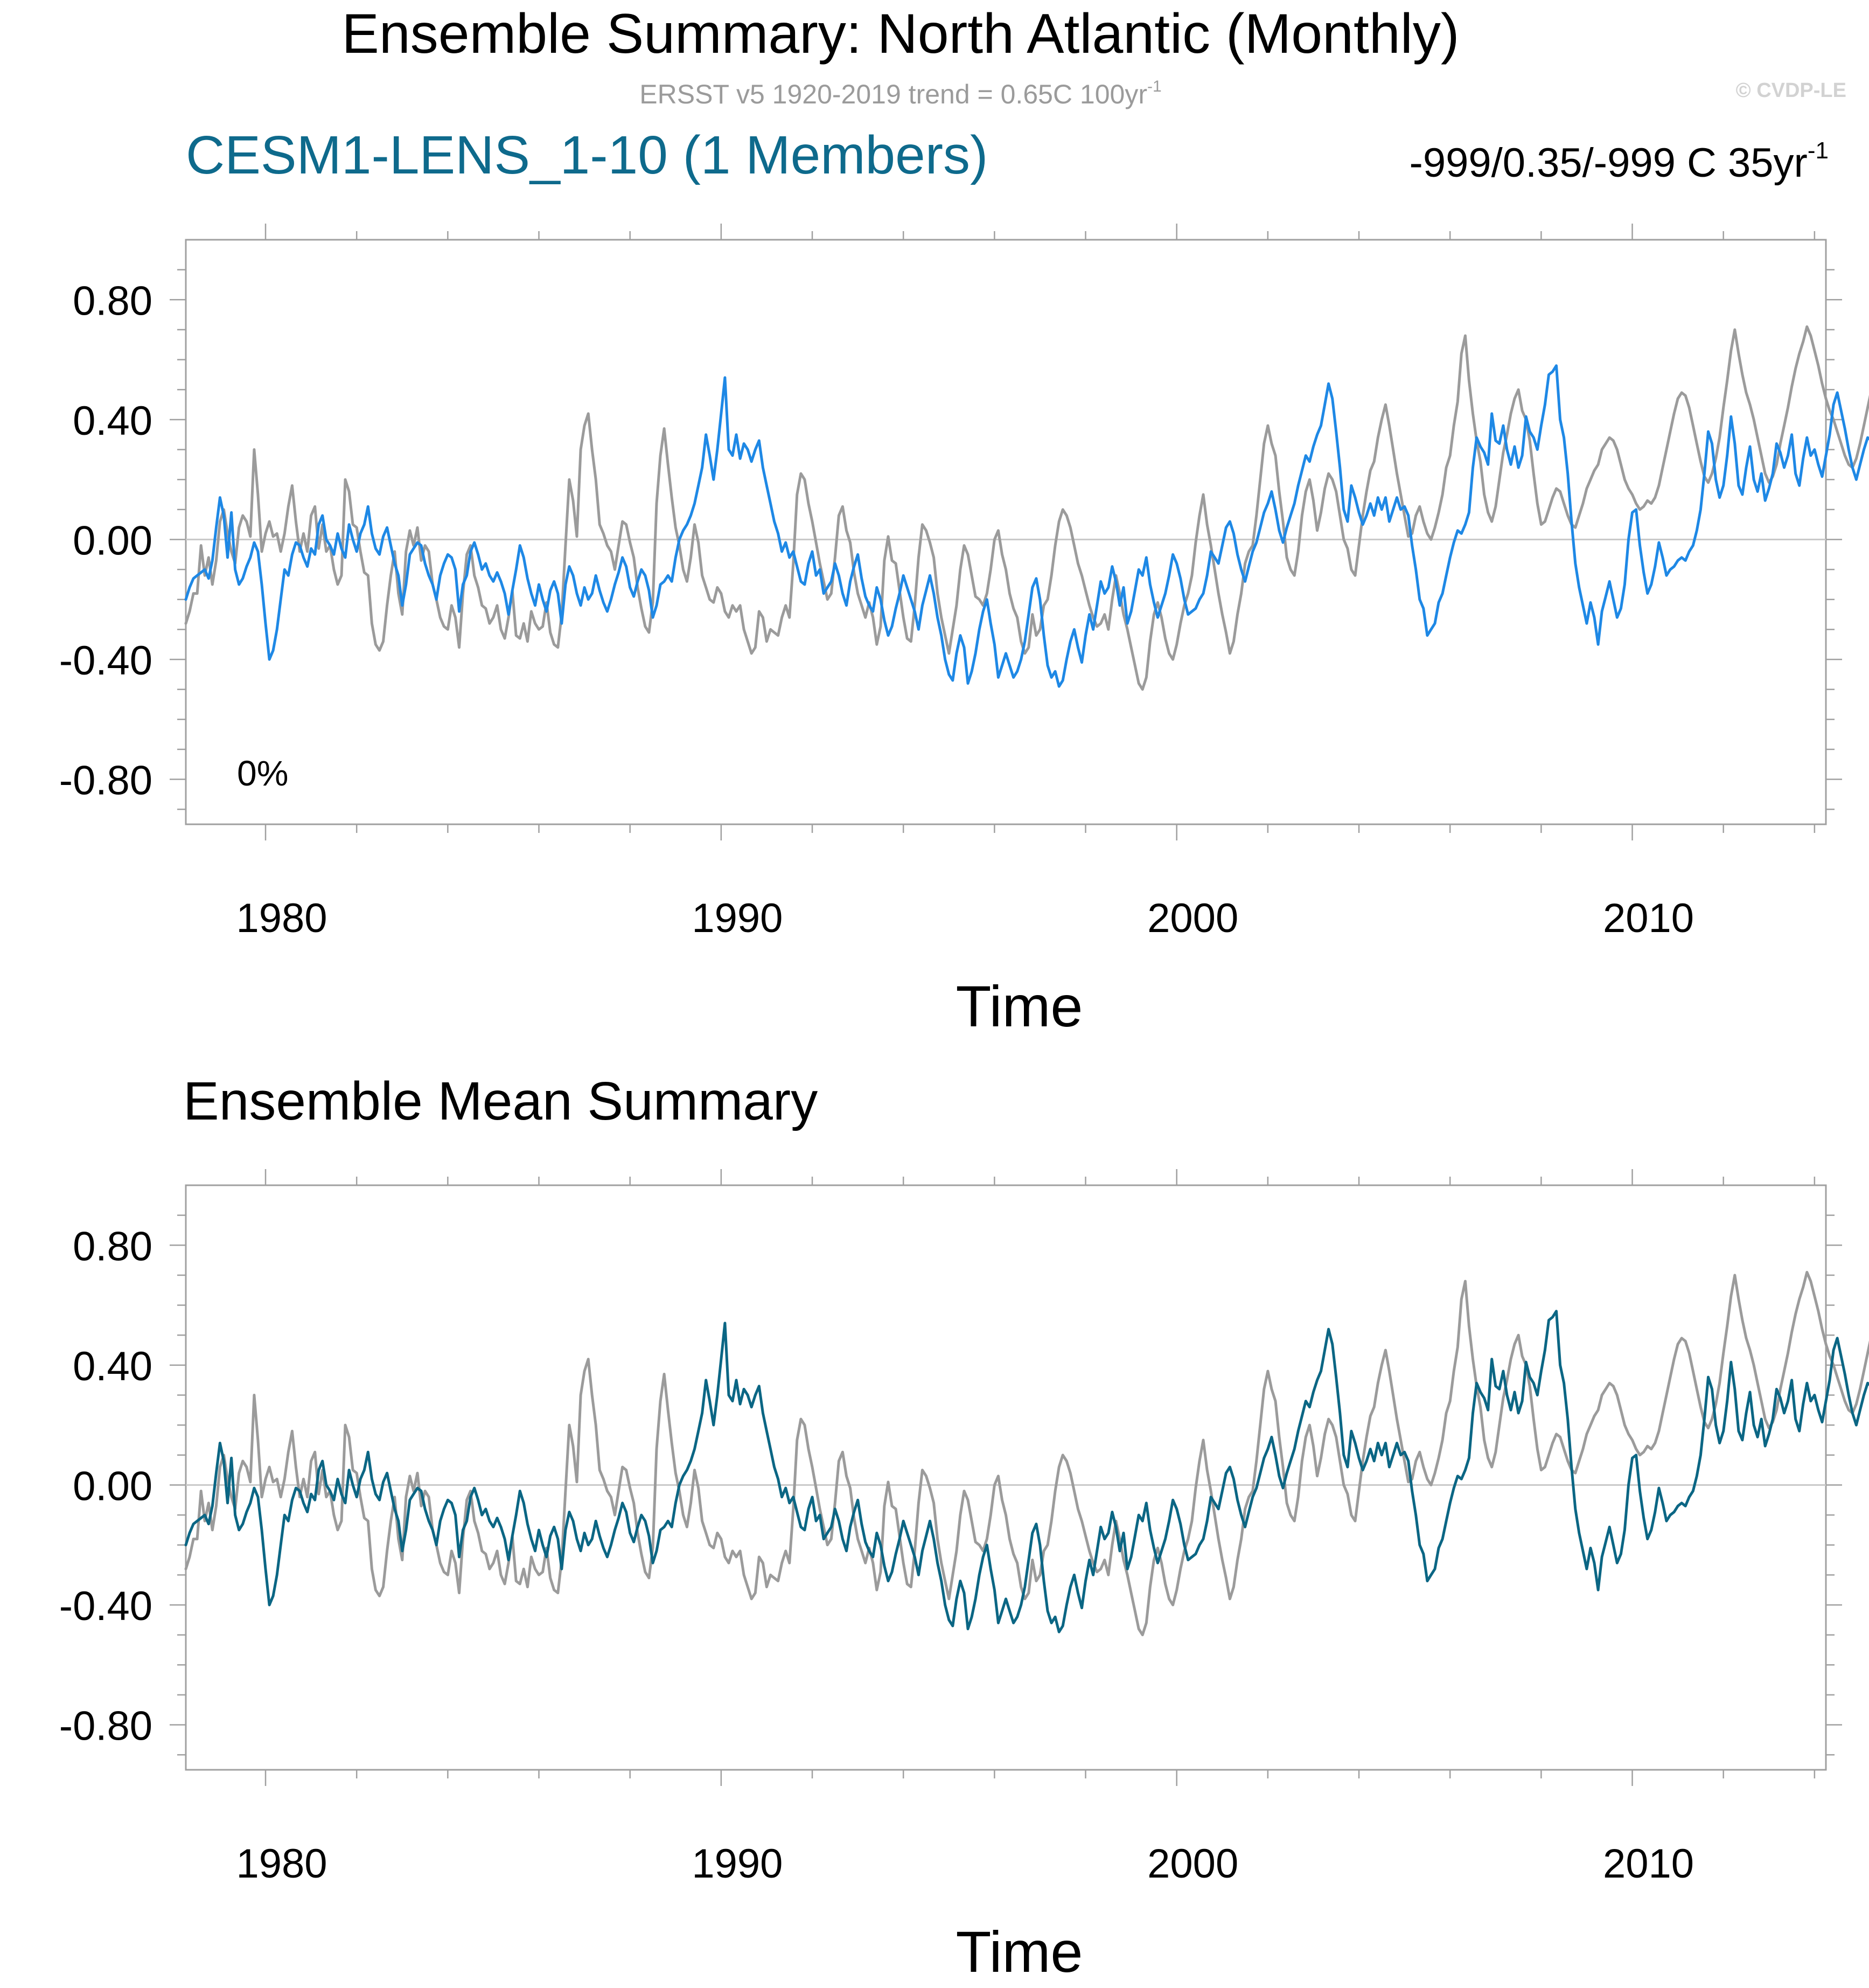  What do you see at coordinates (1155, 86) in the screenshot?
I see `obs-trend-sup: -1` at bounding box center [1155, 86].